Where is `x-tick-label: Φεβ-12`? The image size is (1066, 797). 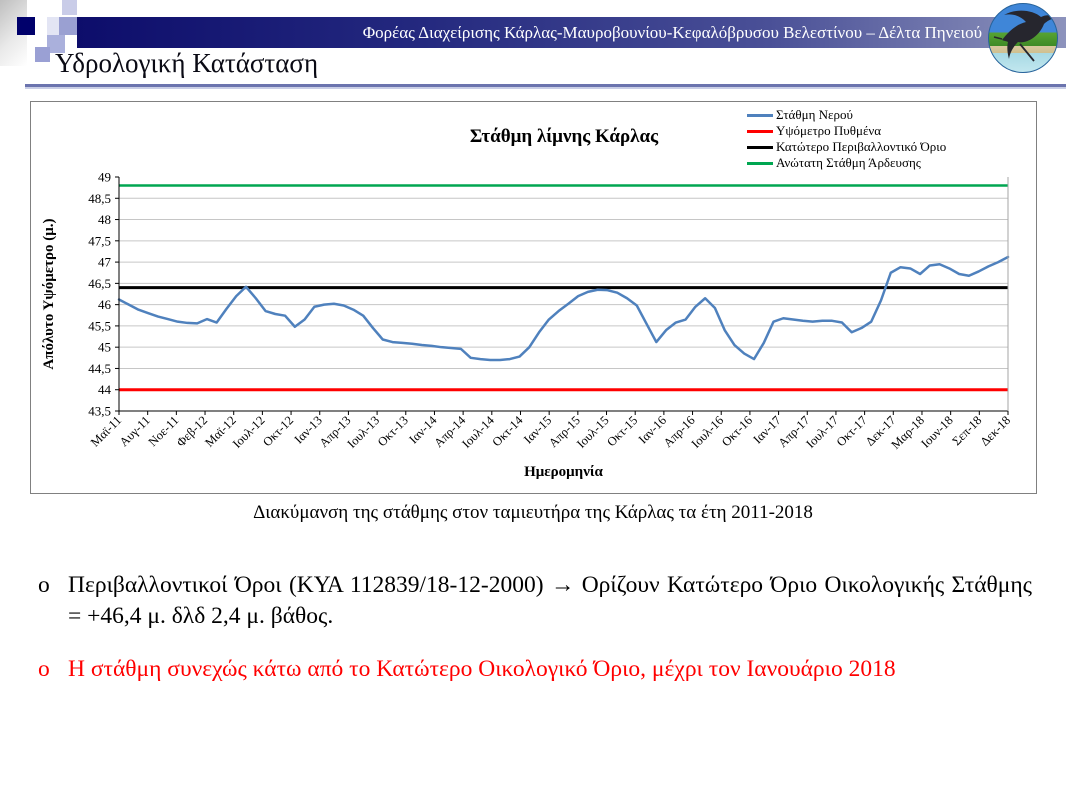
x-tick-label: Φεβ-12 is located at coordinates (192, 431).